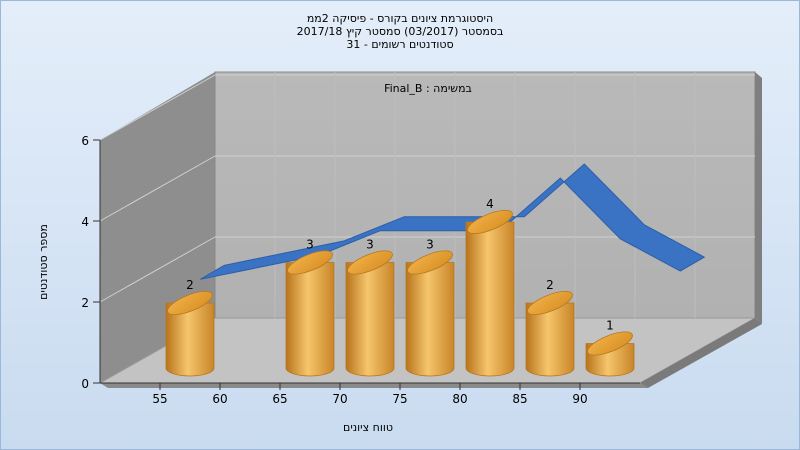  What do you see at coordinates (610, 326) in the screenshot?
I see `bar-value-label-90: 1` at bounding box center [610, 326].